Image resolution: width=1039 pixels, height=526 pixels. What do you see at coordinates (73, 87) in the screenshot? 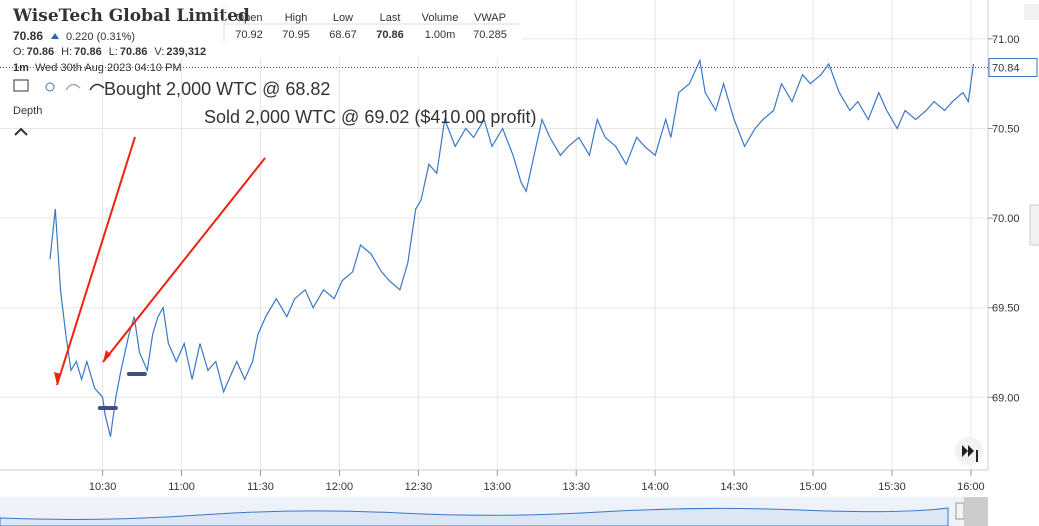
I see `undo-icon` at bounding box center [73, 87].